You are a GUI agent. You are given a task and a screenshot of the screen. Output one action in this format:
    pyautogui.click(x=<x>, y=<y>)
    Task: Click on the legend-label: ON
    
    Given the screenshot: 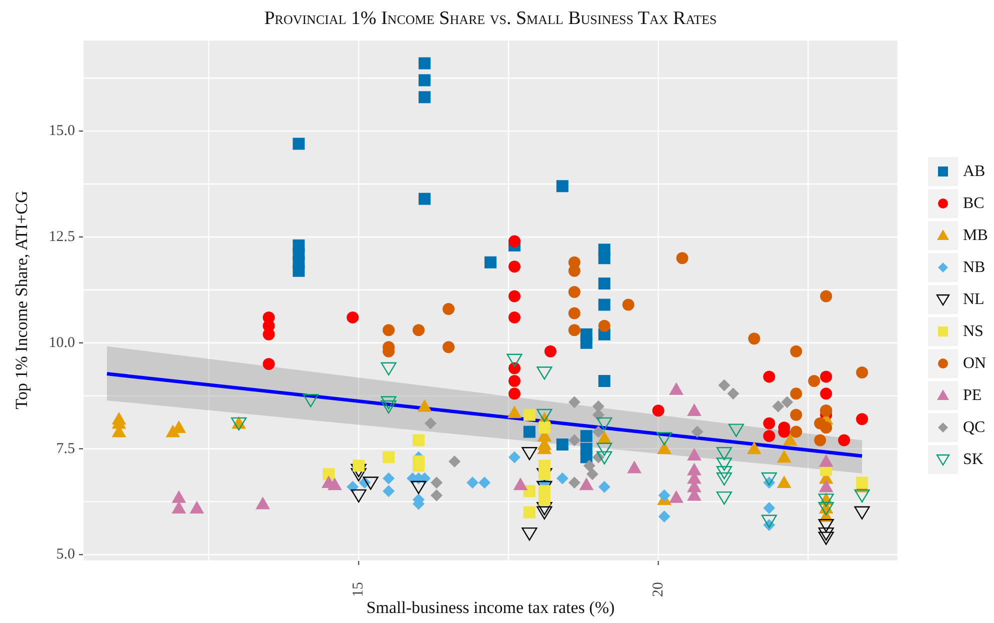 What is the action you would take?
    pyautogui.click(x=974, y=363)
    